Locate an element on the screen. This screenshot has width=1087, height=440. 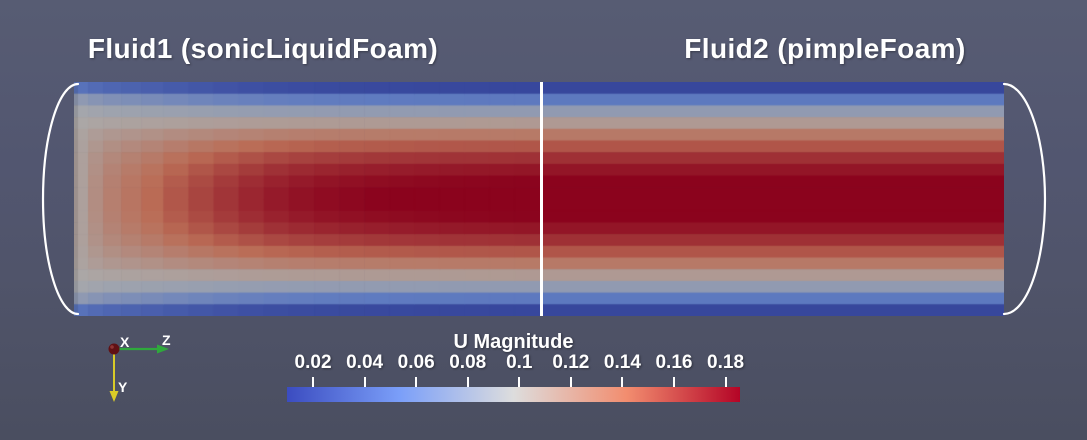
colorbar-tick-label: 0.1 is located at coordinates (519, 362).